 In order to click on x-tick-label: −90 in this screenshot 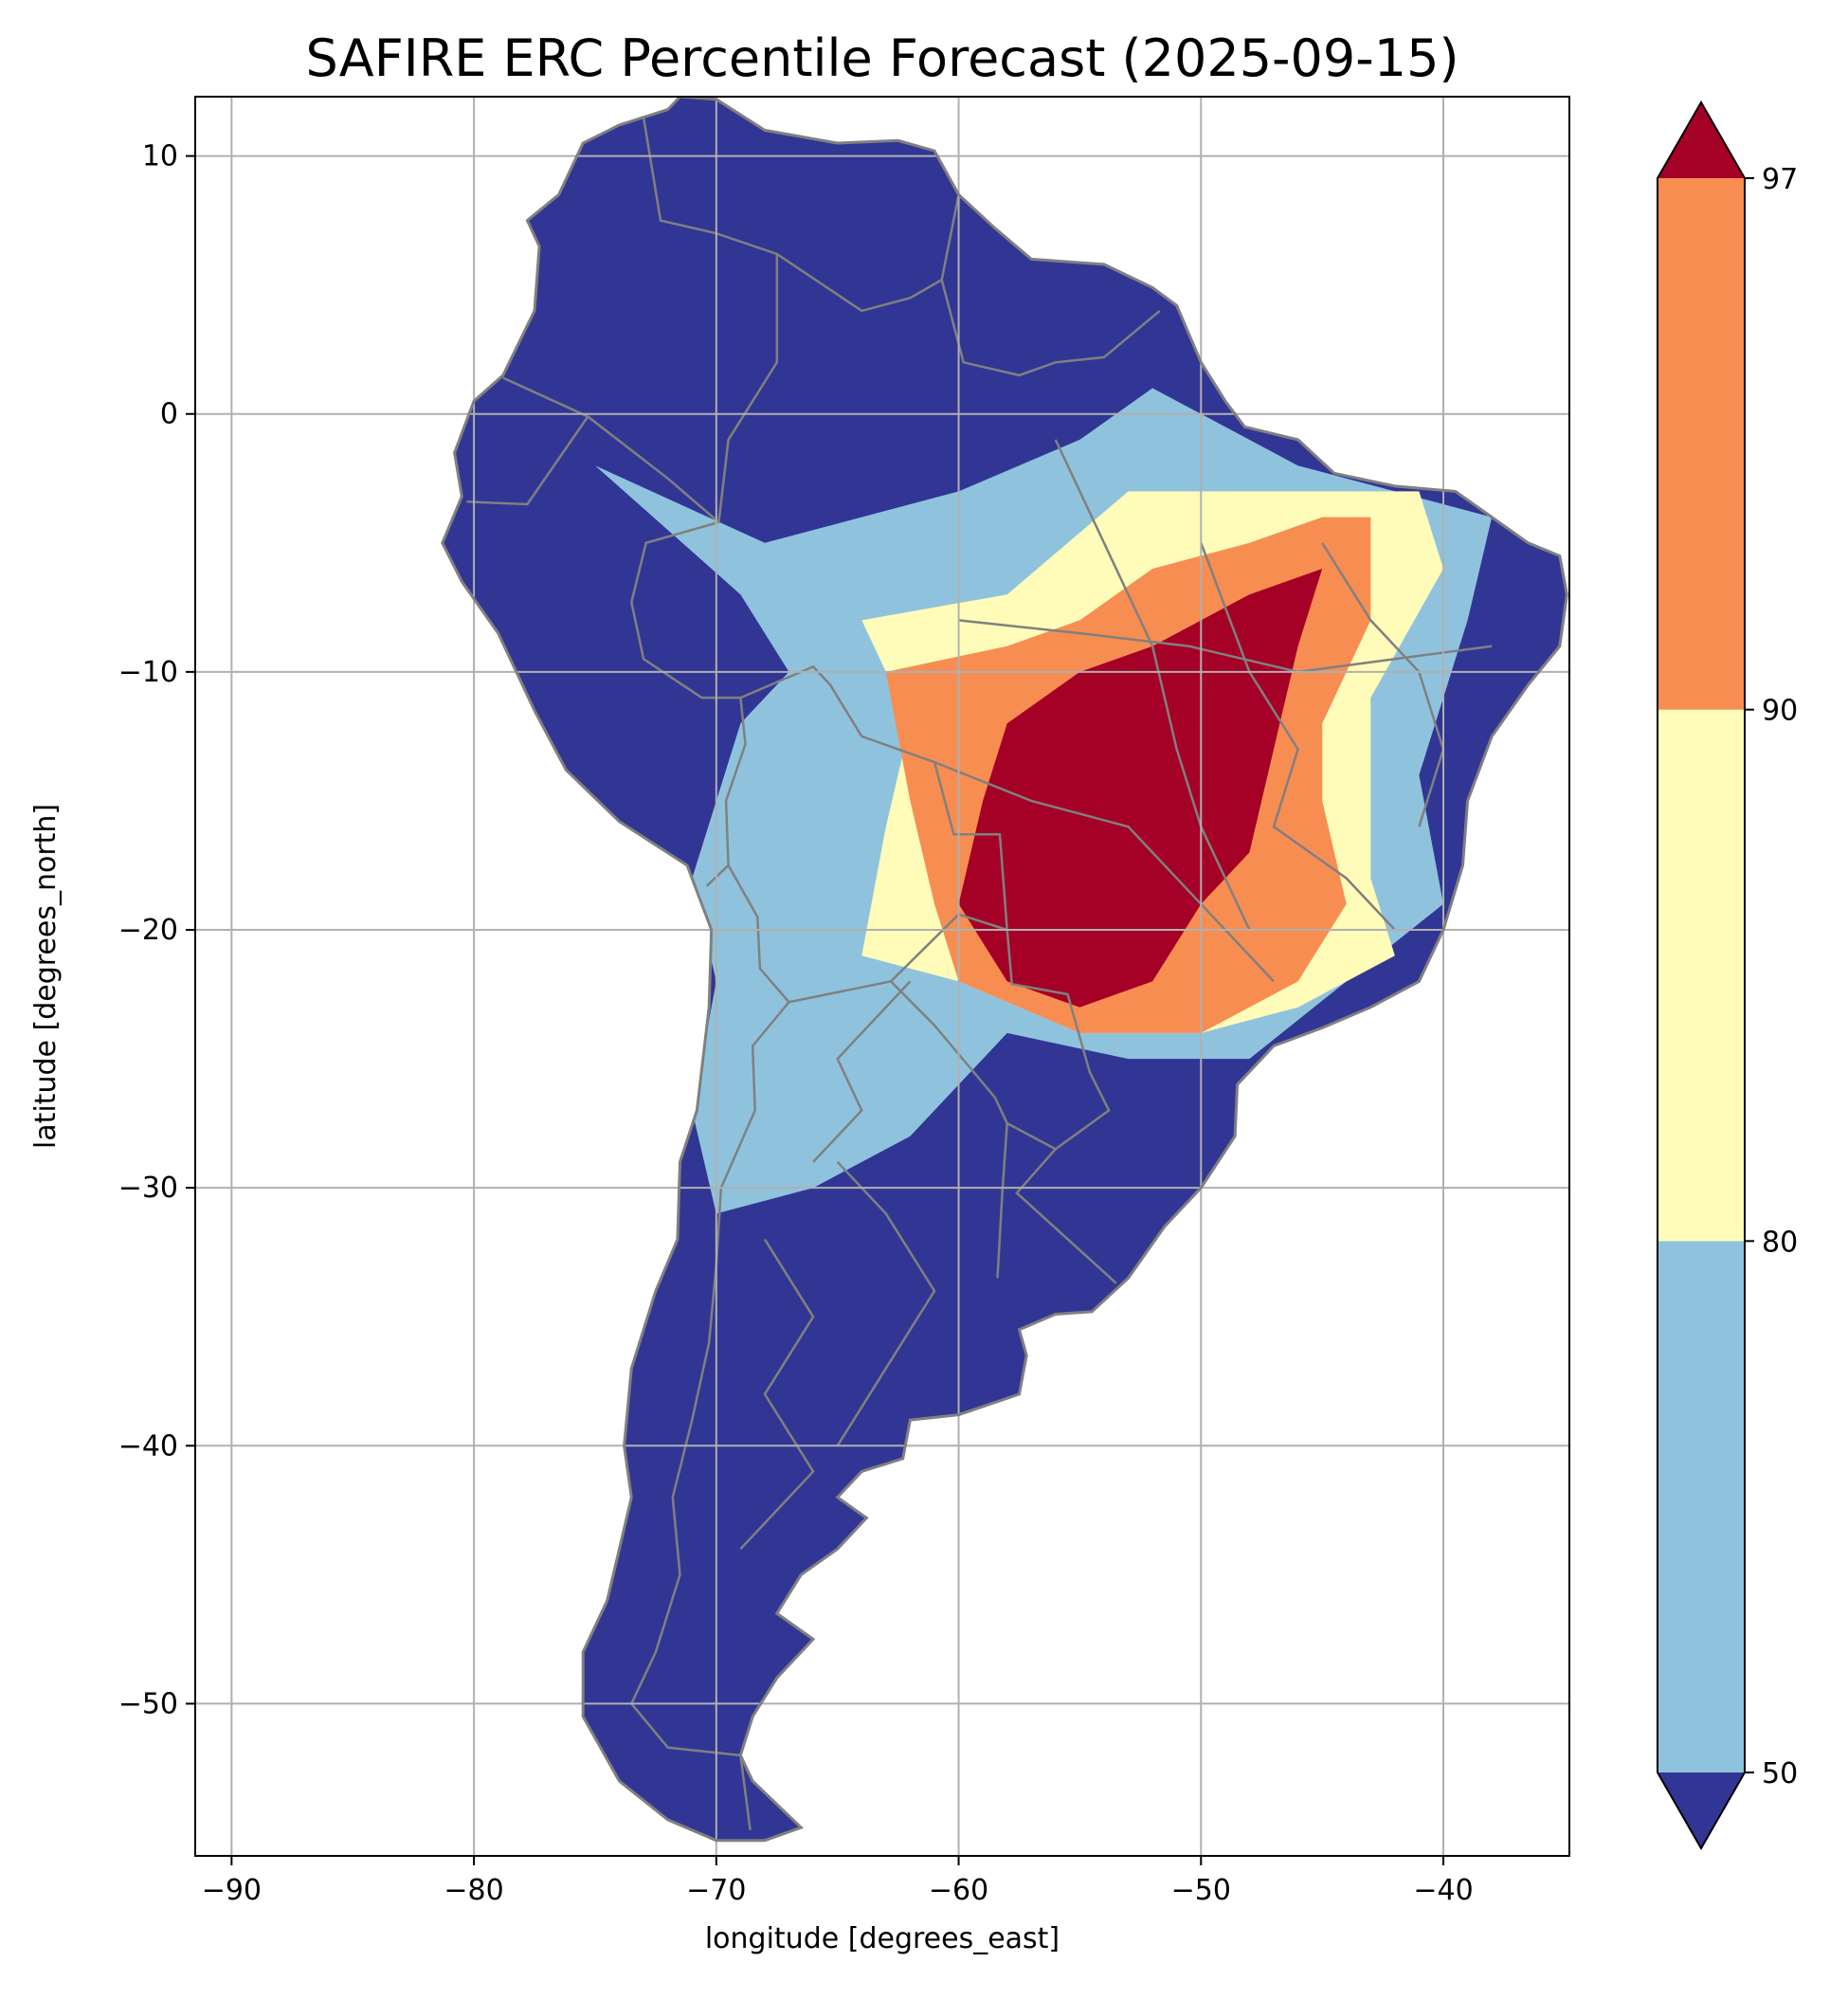, I will do `click(232, 1891)`.